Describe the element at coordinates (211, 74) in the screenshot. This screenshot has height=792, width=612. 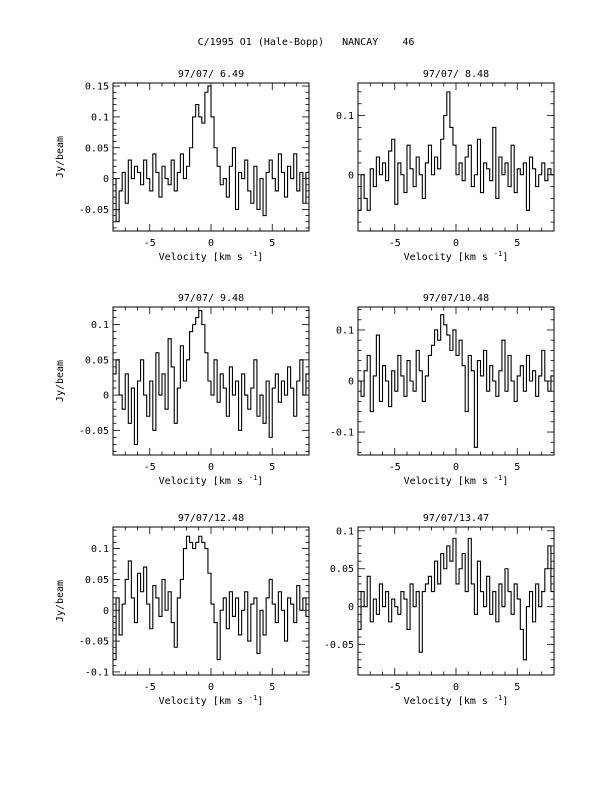
I see `panel-title: 97/07/ 6.49` at that location.